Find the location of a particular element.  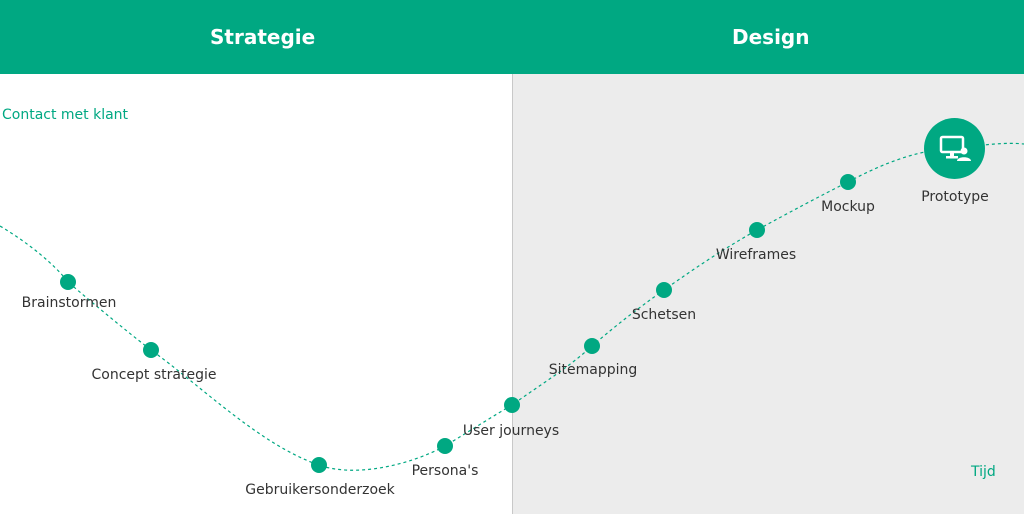

prototype-badge is located at coordinates (954, 148).